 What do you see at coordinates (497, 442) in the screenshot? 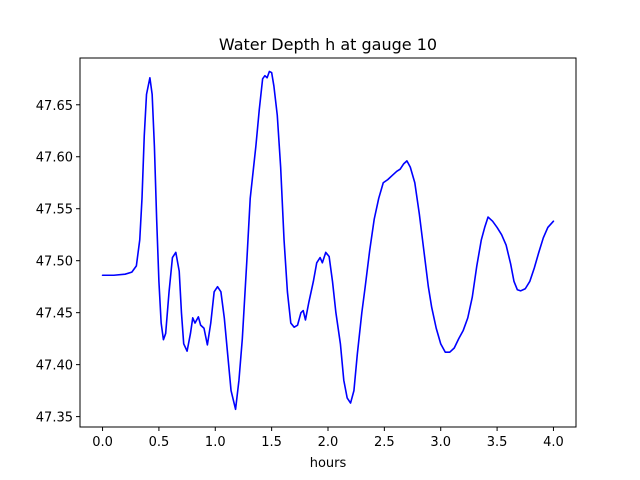
I see `x-tick-label: 3.5` at bounding box center [497, 442].